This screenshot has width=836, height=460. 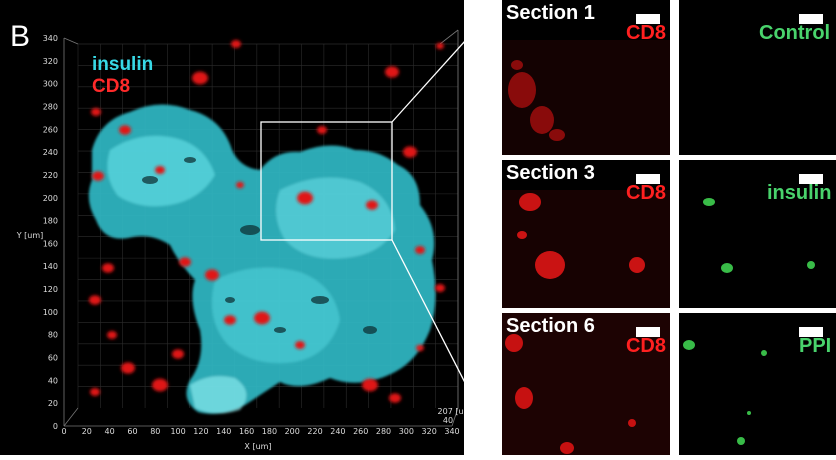 What do you see at coordinates (815, 346) in the screenshot?
I see `section-6-ppi-label: PPI` at bounding box center [815, 346].